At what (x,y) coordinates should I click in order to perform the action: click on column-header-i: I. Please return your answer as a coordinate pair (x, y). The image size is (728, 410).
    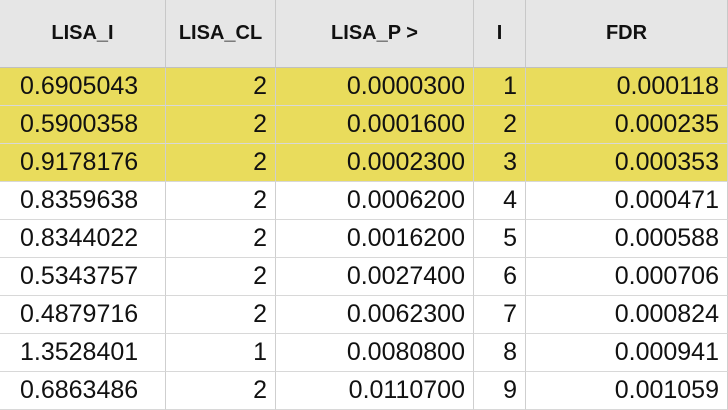
    Looking at the image, I should click on (500, 34).